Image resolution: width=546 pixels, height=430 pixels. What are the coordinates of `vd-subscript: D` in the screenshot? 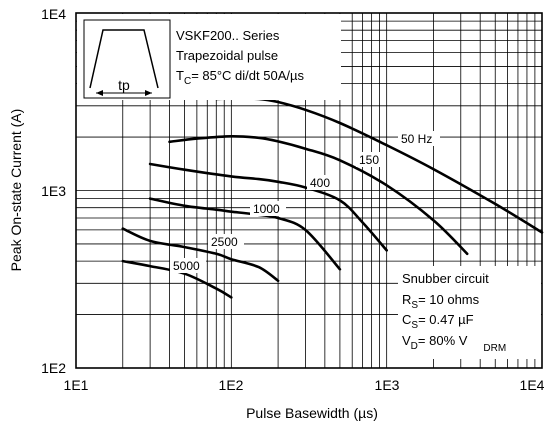 It's located at (414, 346).